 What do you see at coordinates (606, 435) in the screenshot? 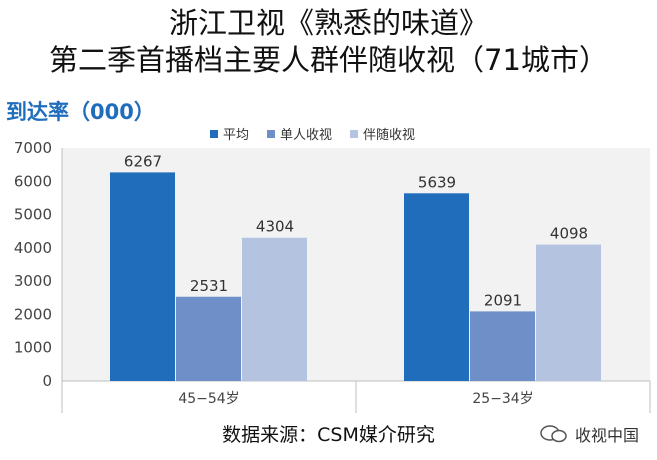
I see `watermark-text: 收视中国` at bounding box center [606, 435].